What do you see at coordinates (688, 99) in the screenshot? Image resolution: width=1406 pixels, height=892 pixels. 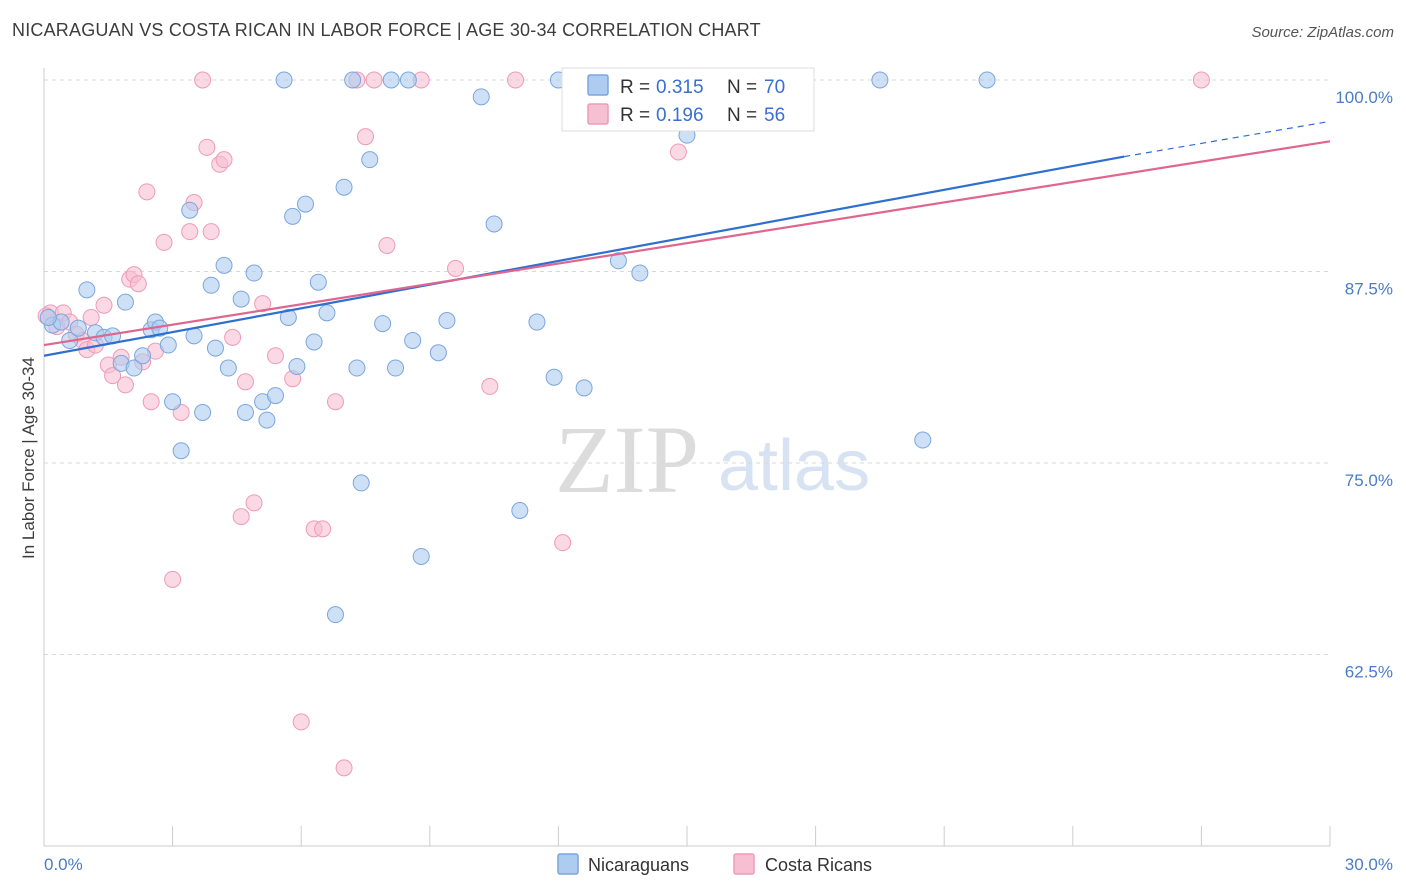 I see `legend: R = 0.315 N = 70 R = 0.196 N = 56` at bounding box center [688, 99].